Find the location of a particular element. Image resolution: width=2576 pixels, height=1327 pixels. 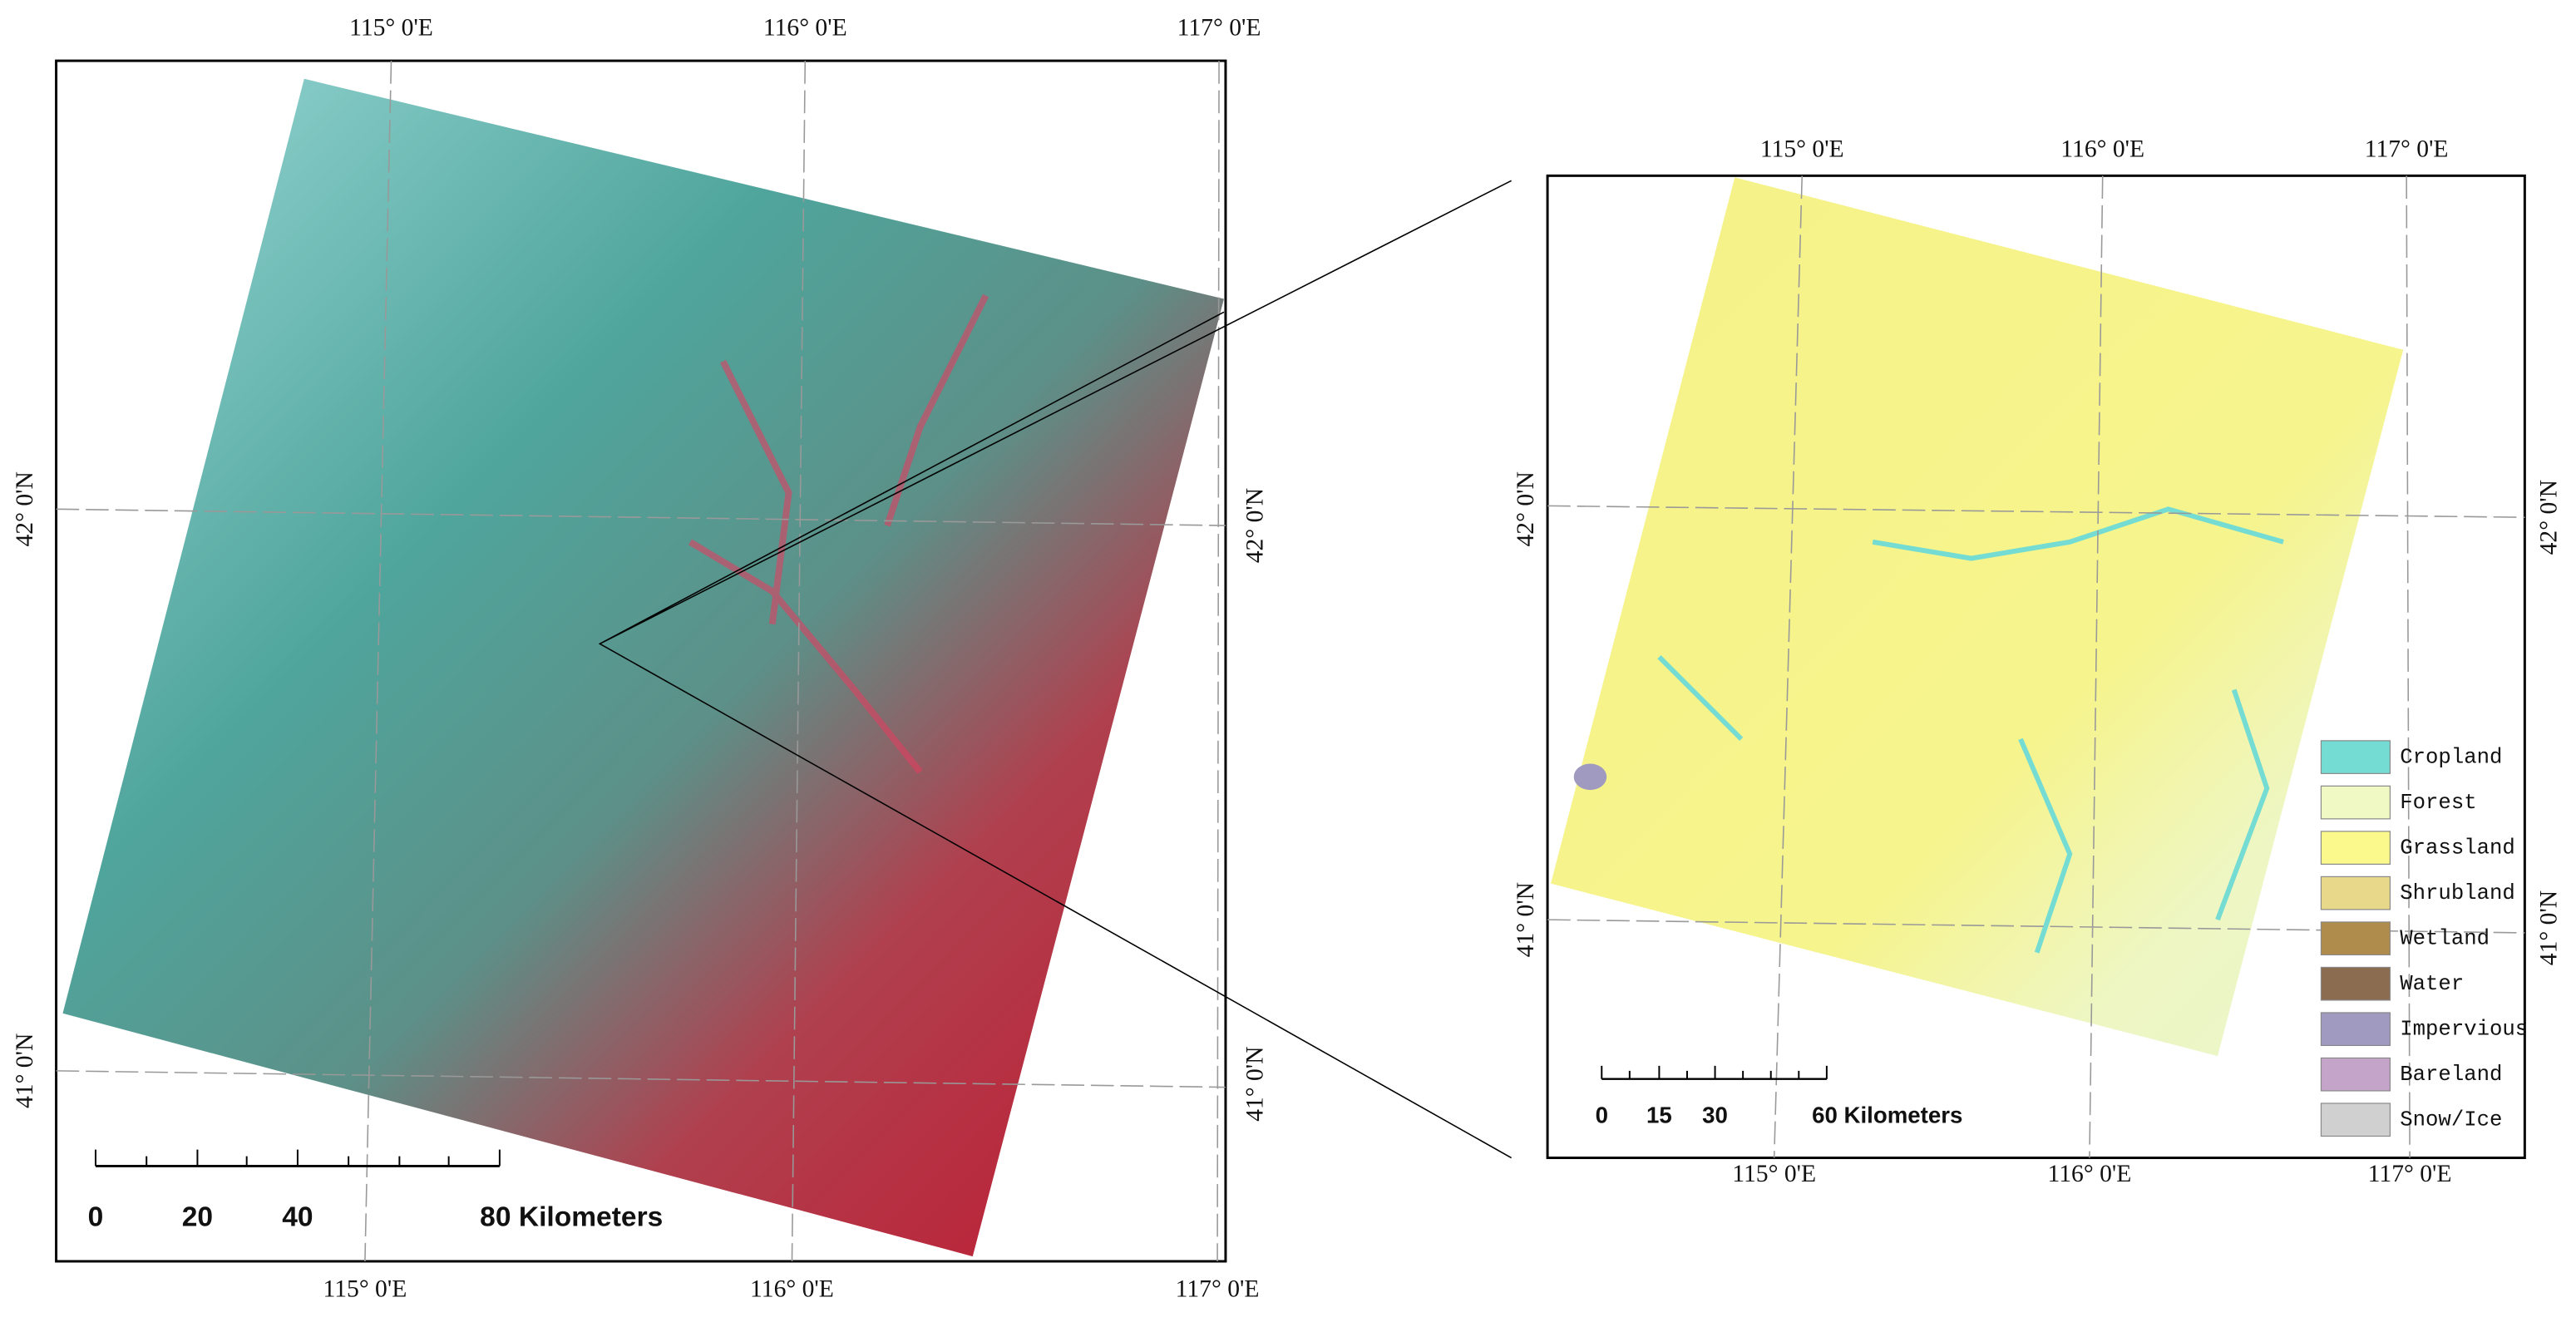

legend-label: Cropland is located at coordinates (2451, 757).